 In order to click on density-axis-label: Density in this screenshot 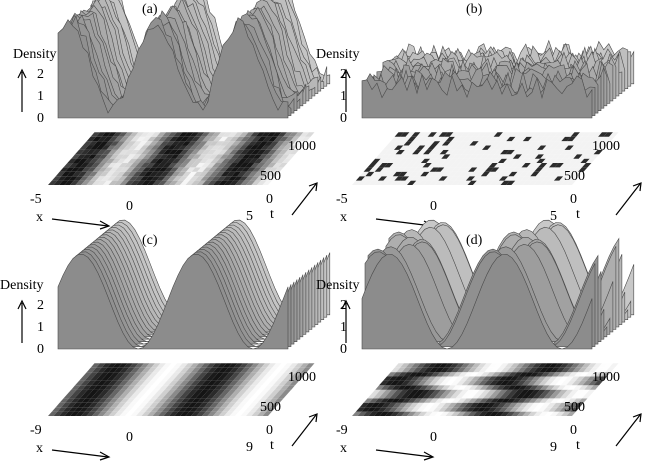, I will do `click(338, 285)`.